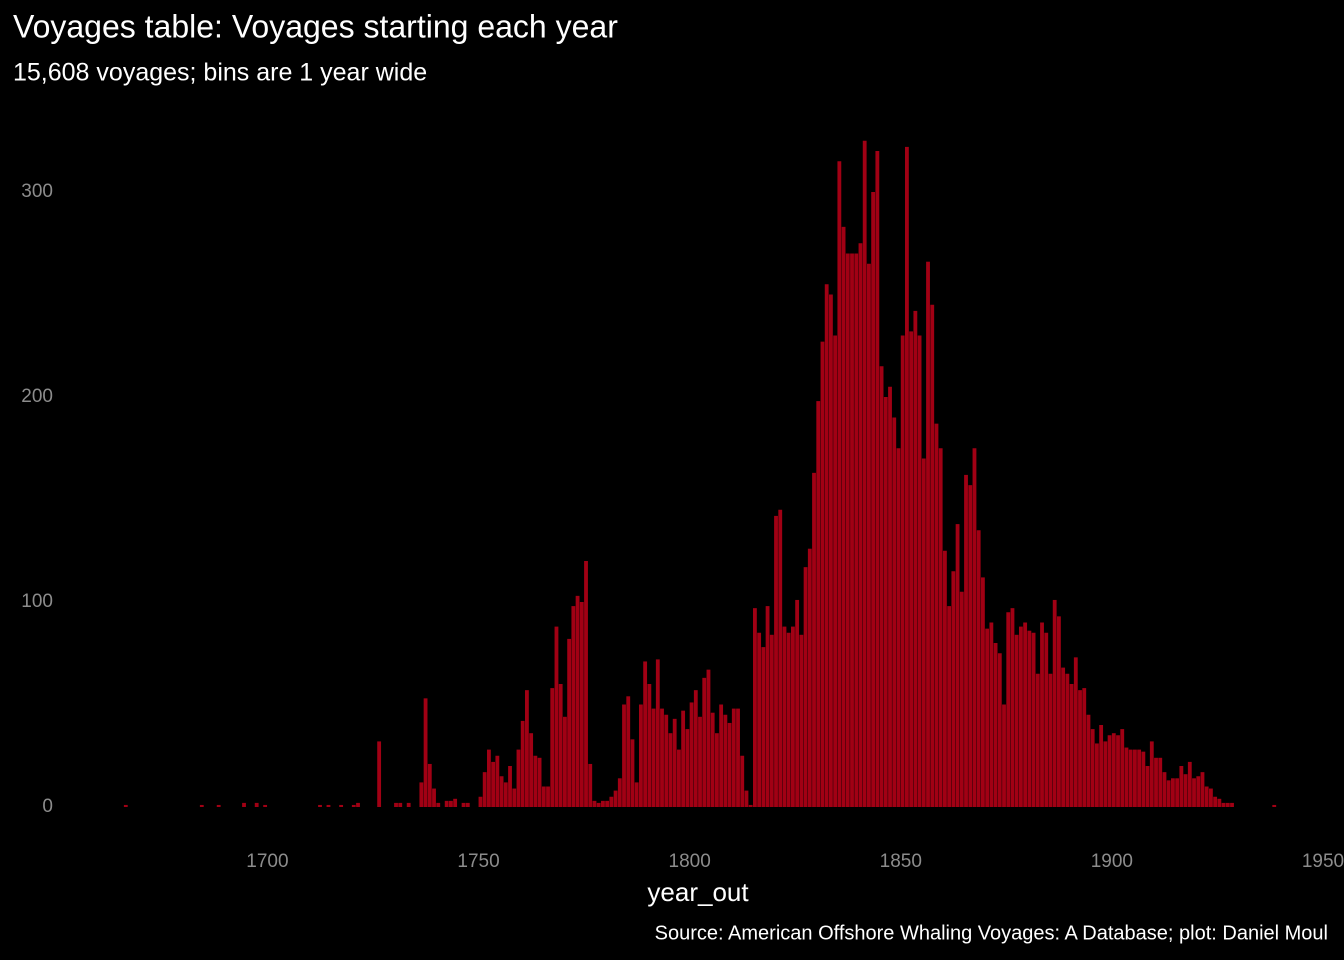 The width and height of the screenshot is (1344, 960). Describe the element at coordinates (267, 861) in the screenshot. I see `x-tick-label: 1700` at that location.